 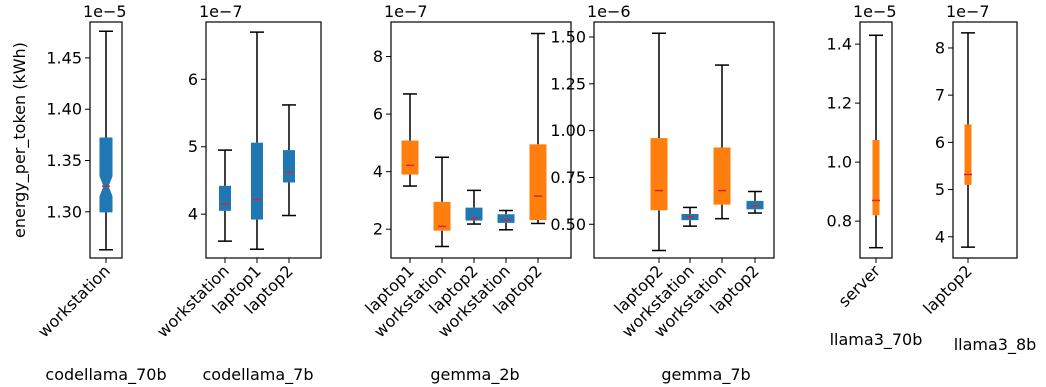 I want to click on y-tick-label: 2, so click(x=378, y=229).